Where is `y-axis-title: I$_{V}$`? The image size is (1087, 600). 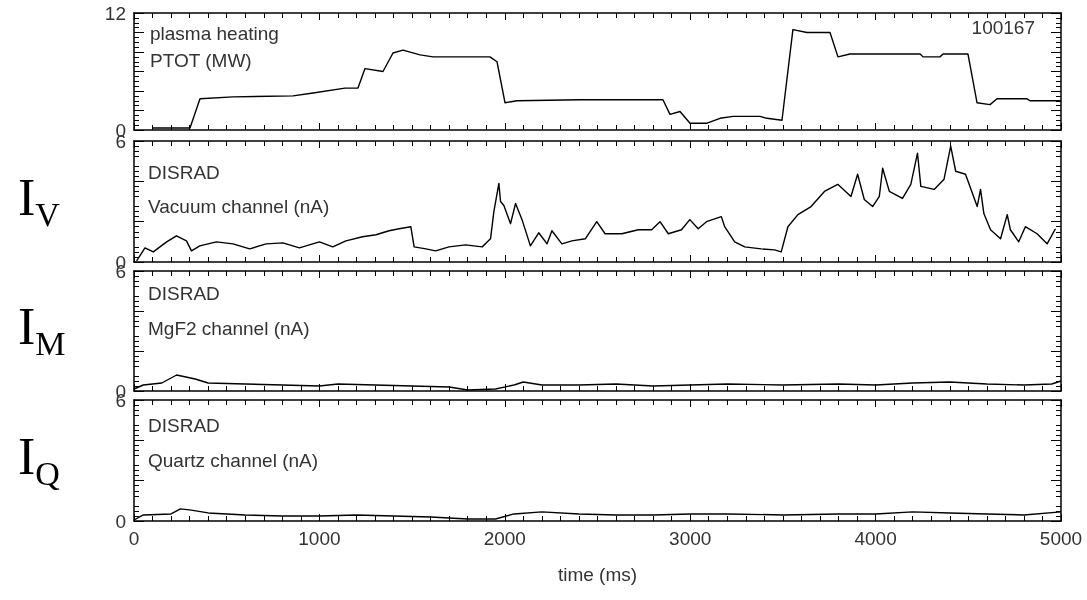
y-axis-title: I$_{V}$ is located at coordinates (39, 201).